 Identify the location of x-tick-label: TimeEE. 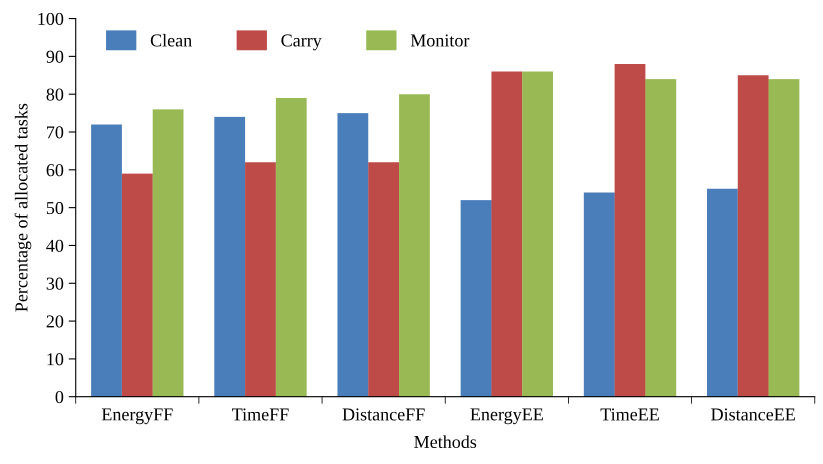
(629, 414).